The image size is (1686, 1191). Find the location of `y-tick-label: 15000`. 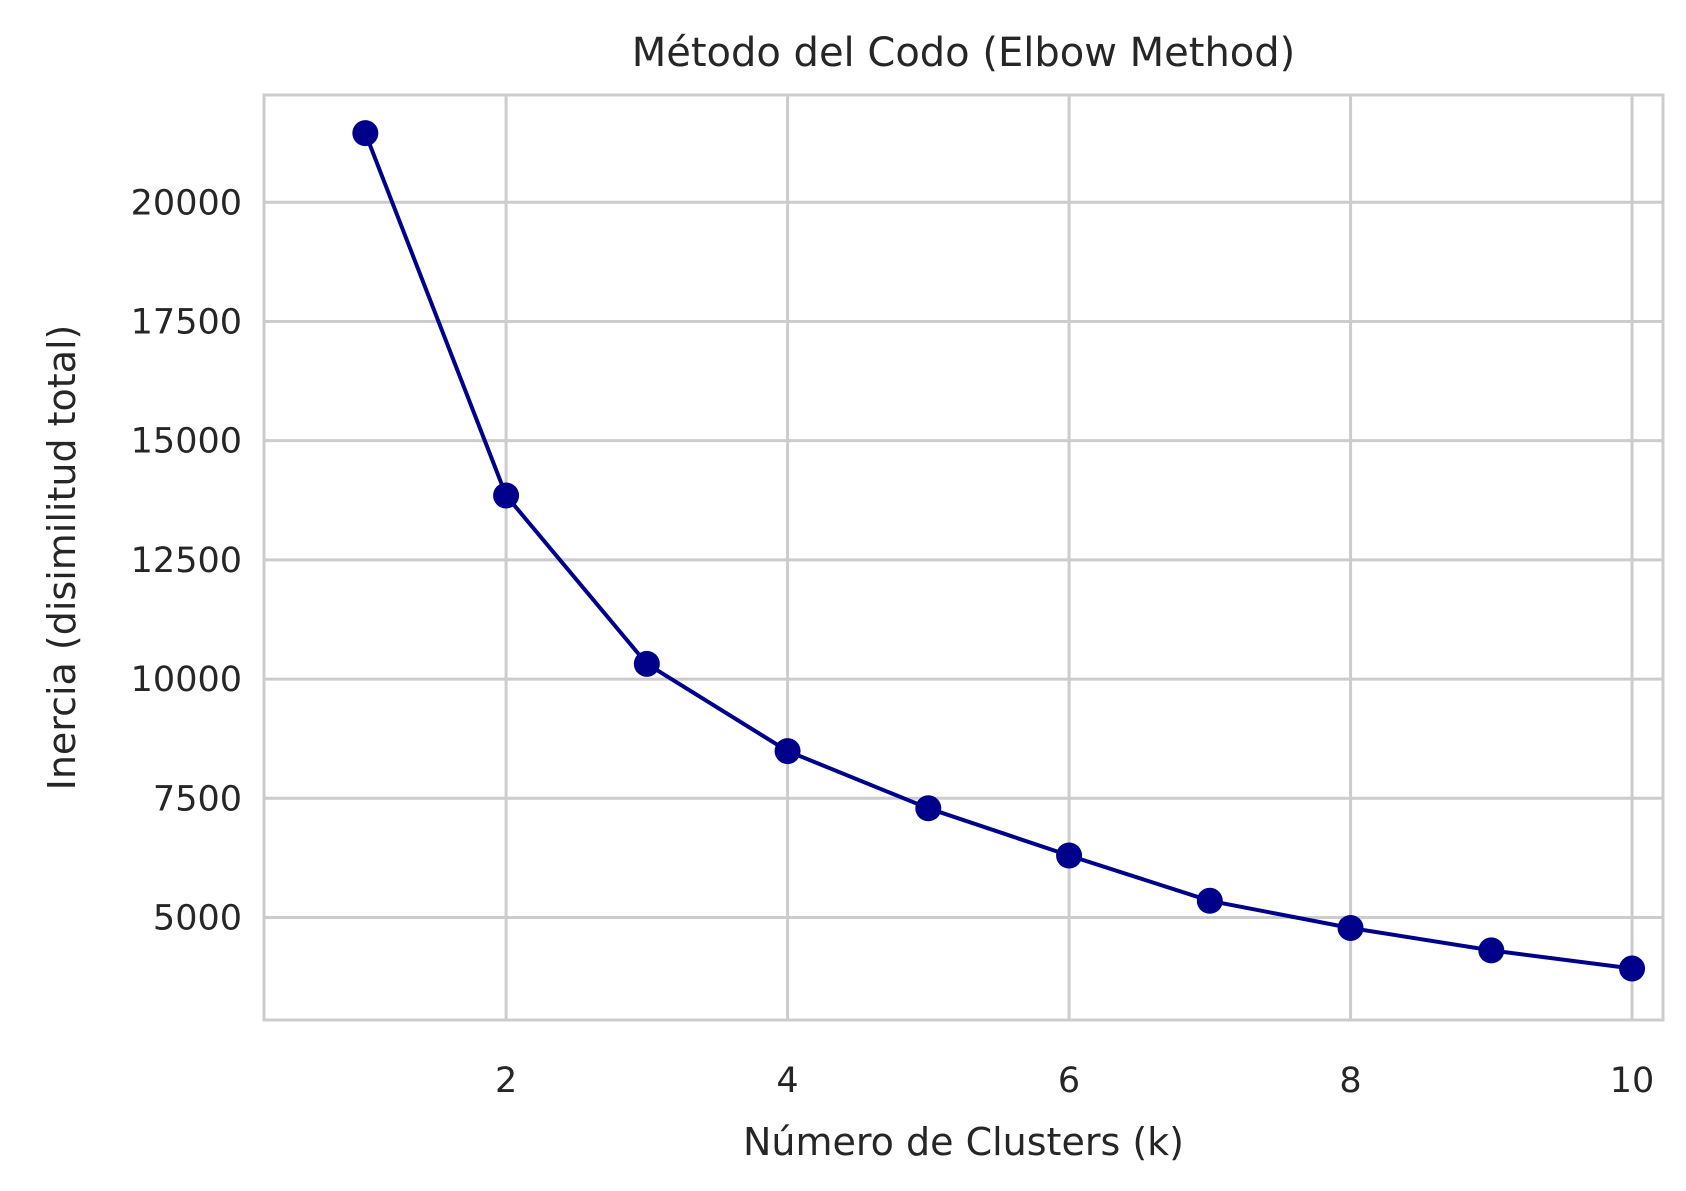

y-tick-label: 15000 is located at coordinates (186, 442).